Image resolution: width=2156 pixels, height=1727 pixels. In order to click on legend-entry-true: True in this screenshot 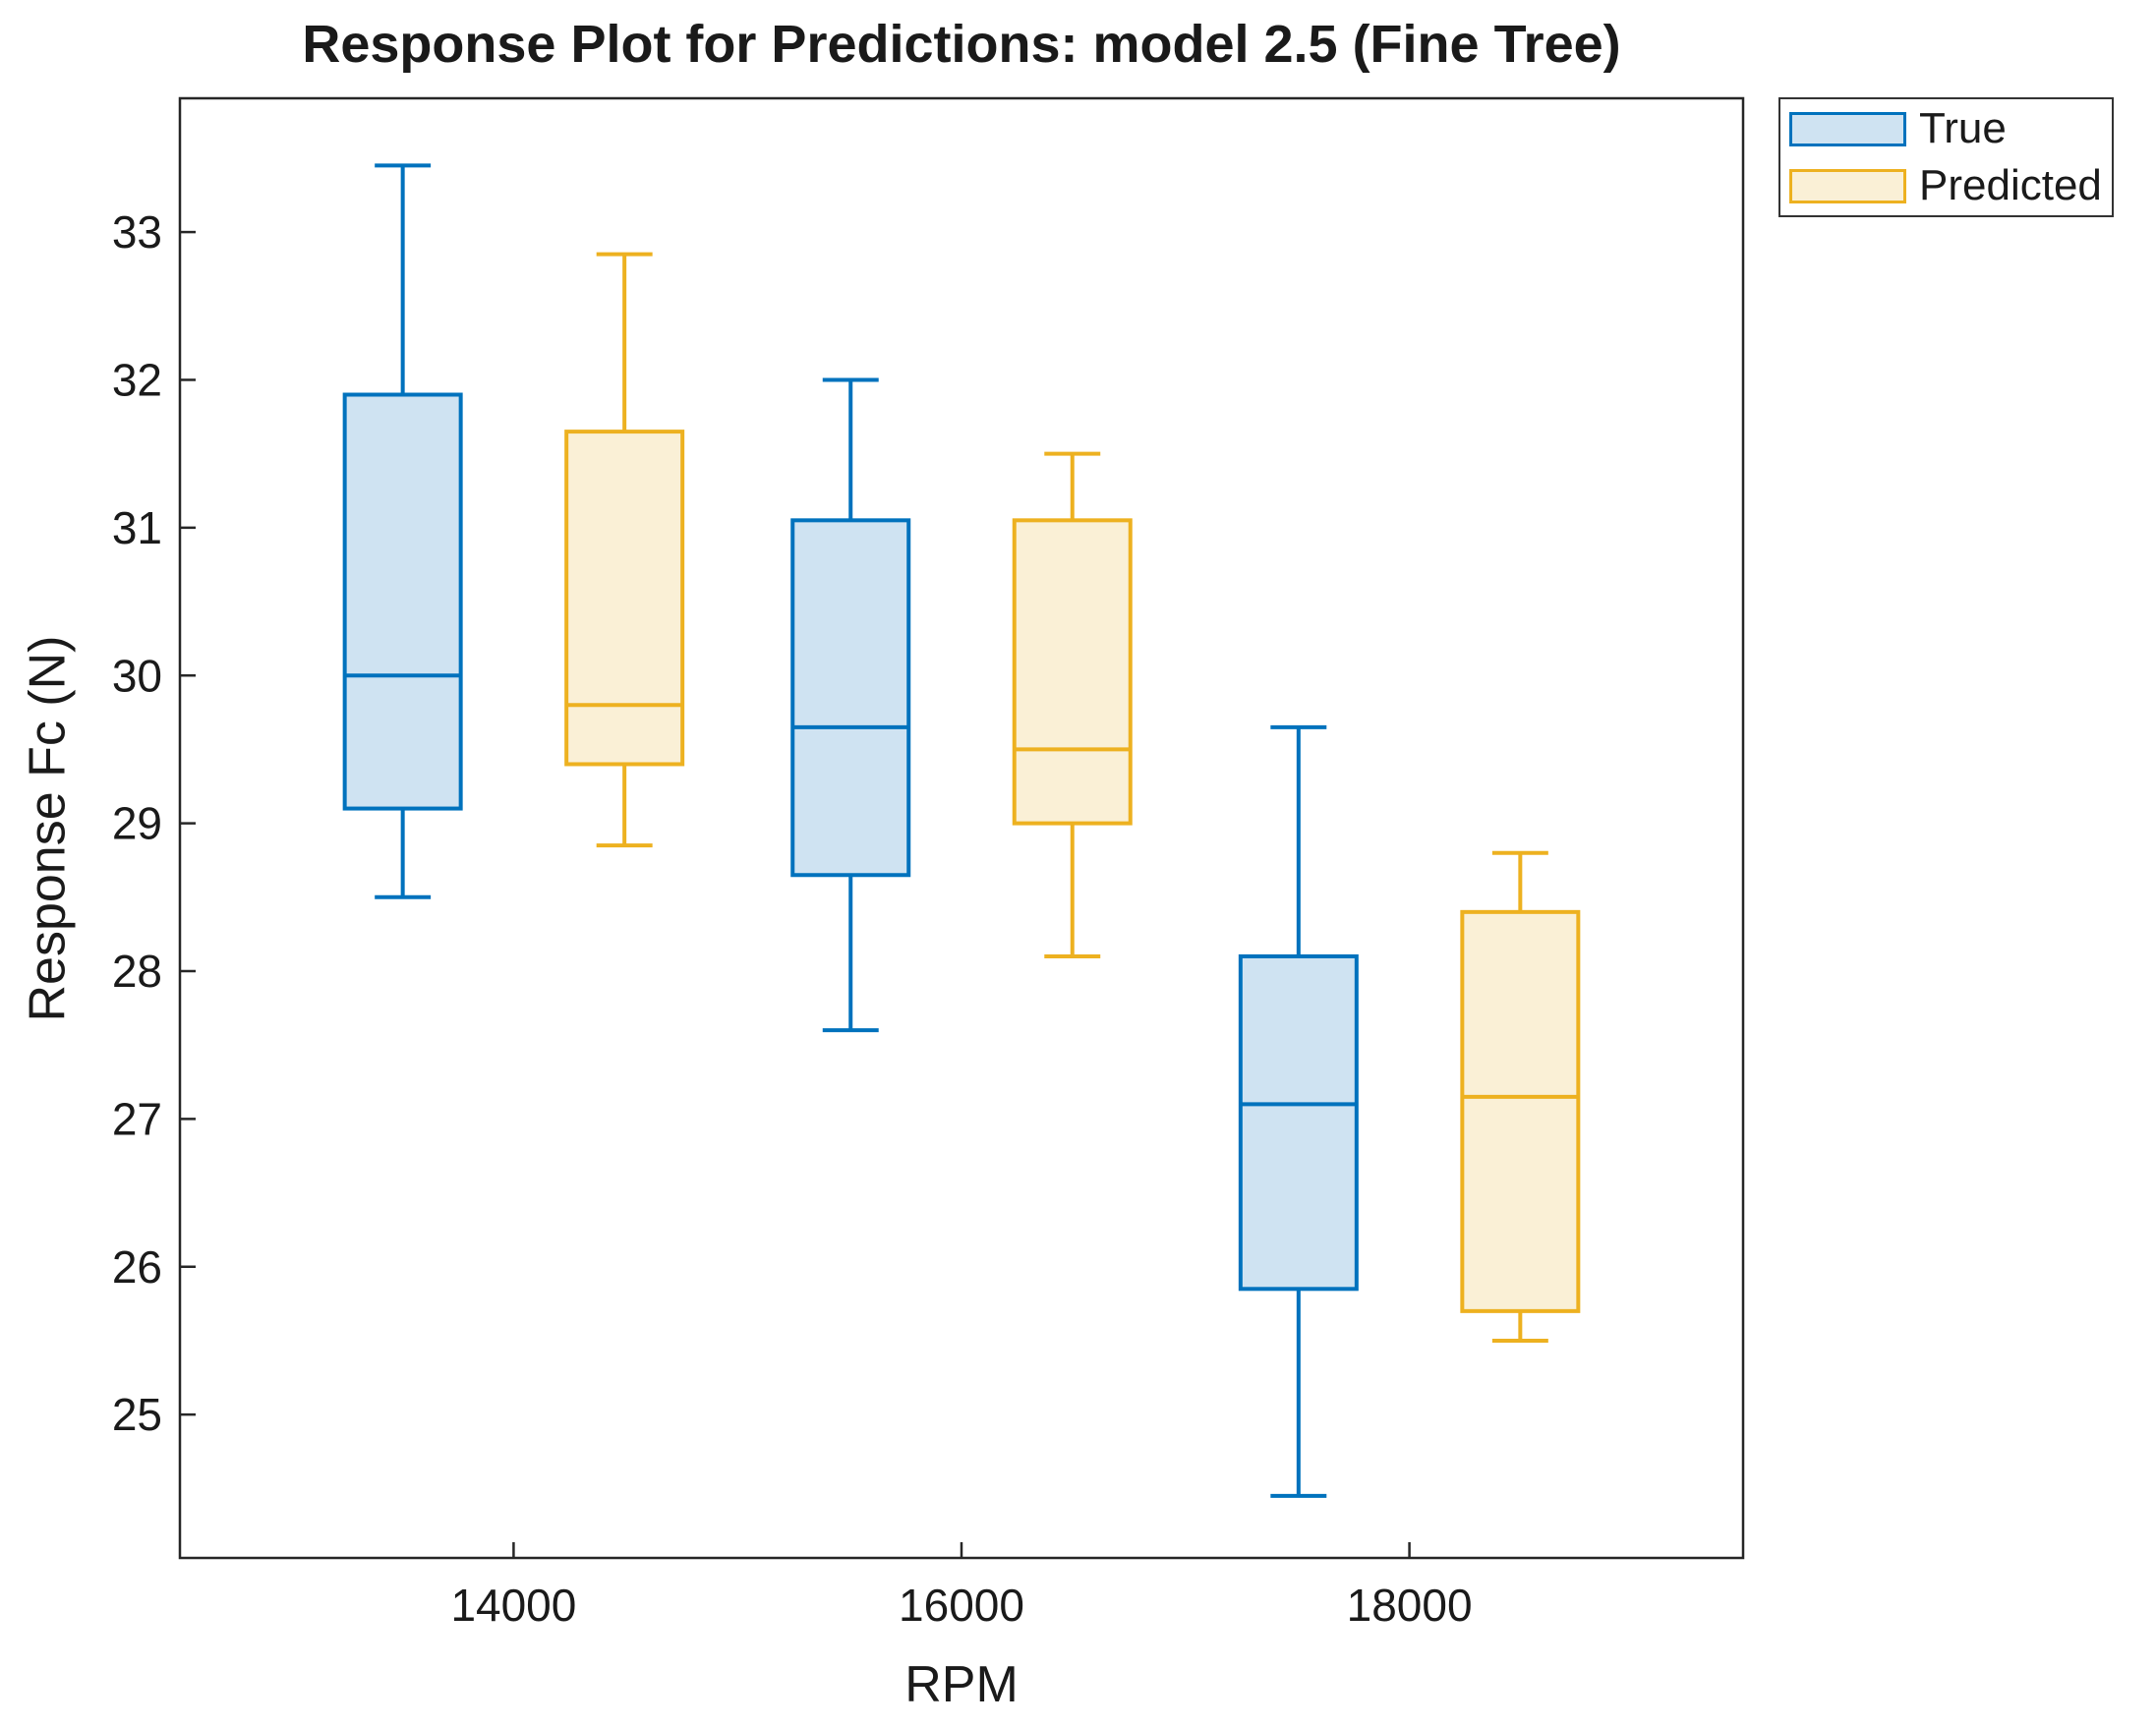, I will do `click(1950, 129)`.